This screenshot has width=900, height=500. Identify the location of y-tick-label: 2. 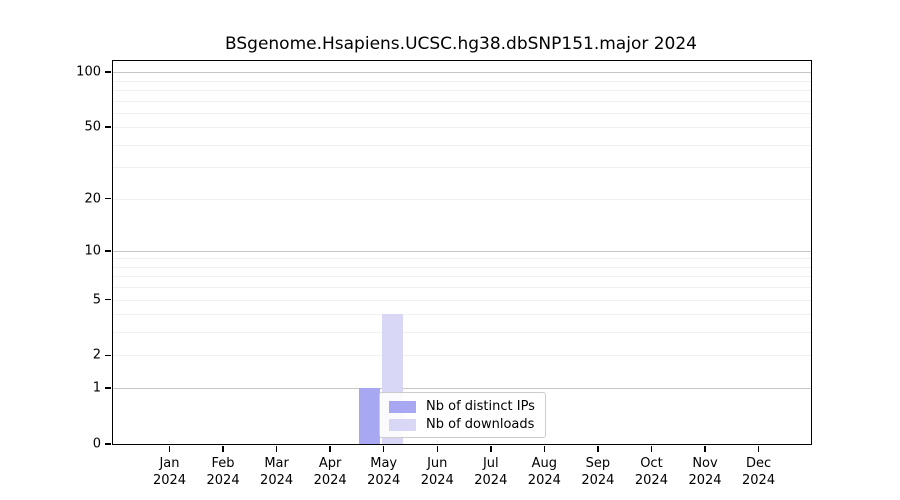
(96, 355).